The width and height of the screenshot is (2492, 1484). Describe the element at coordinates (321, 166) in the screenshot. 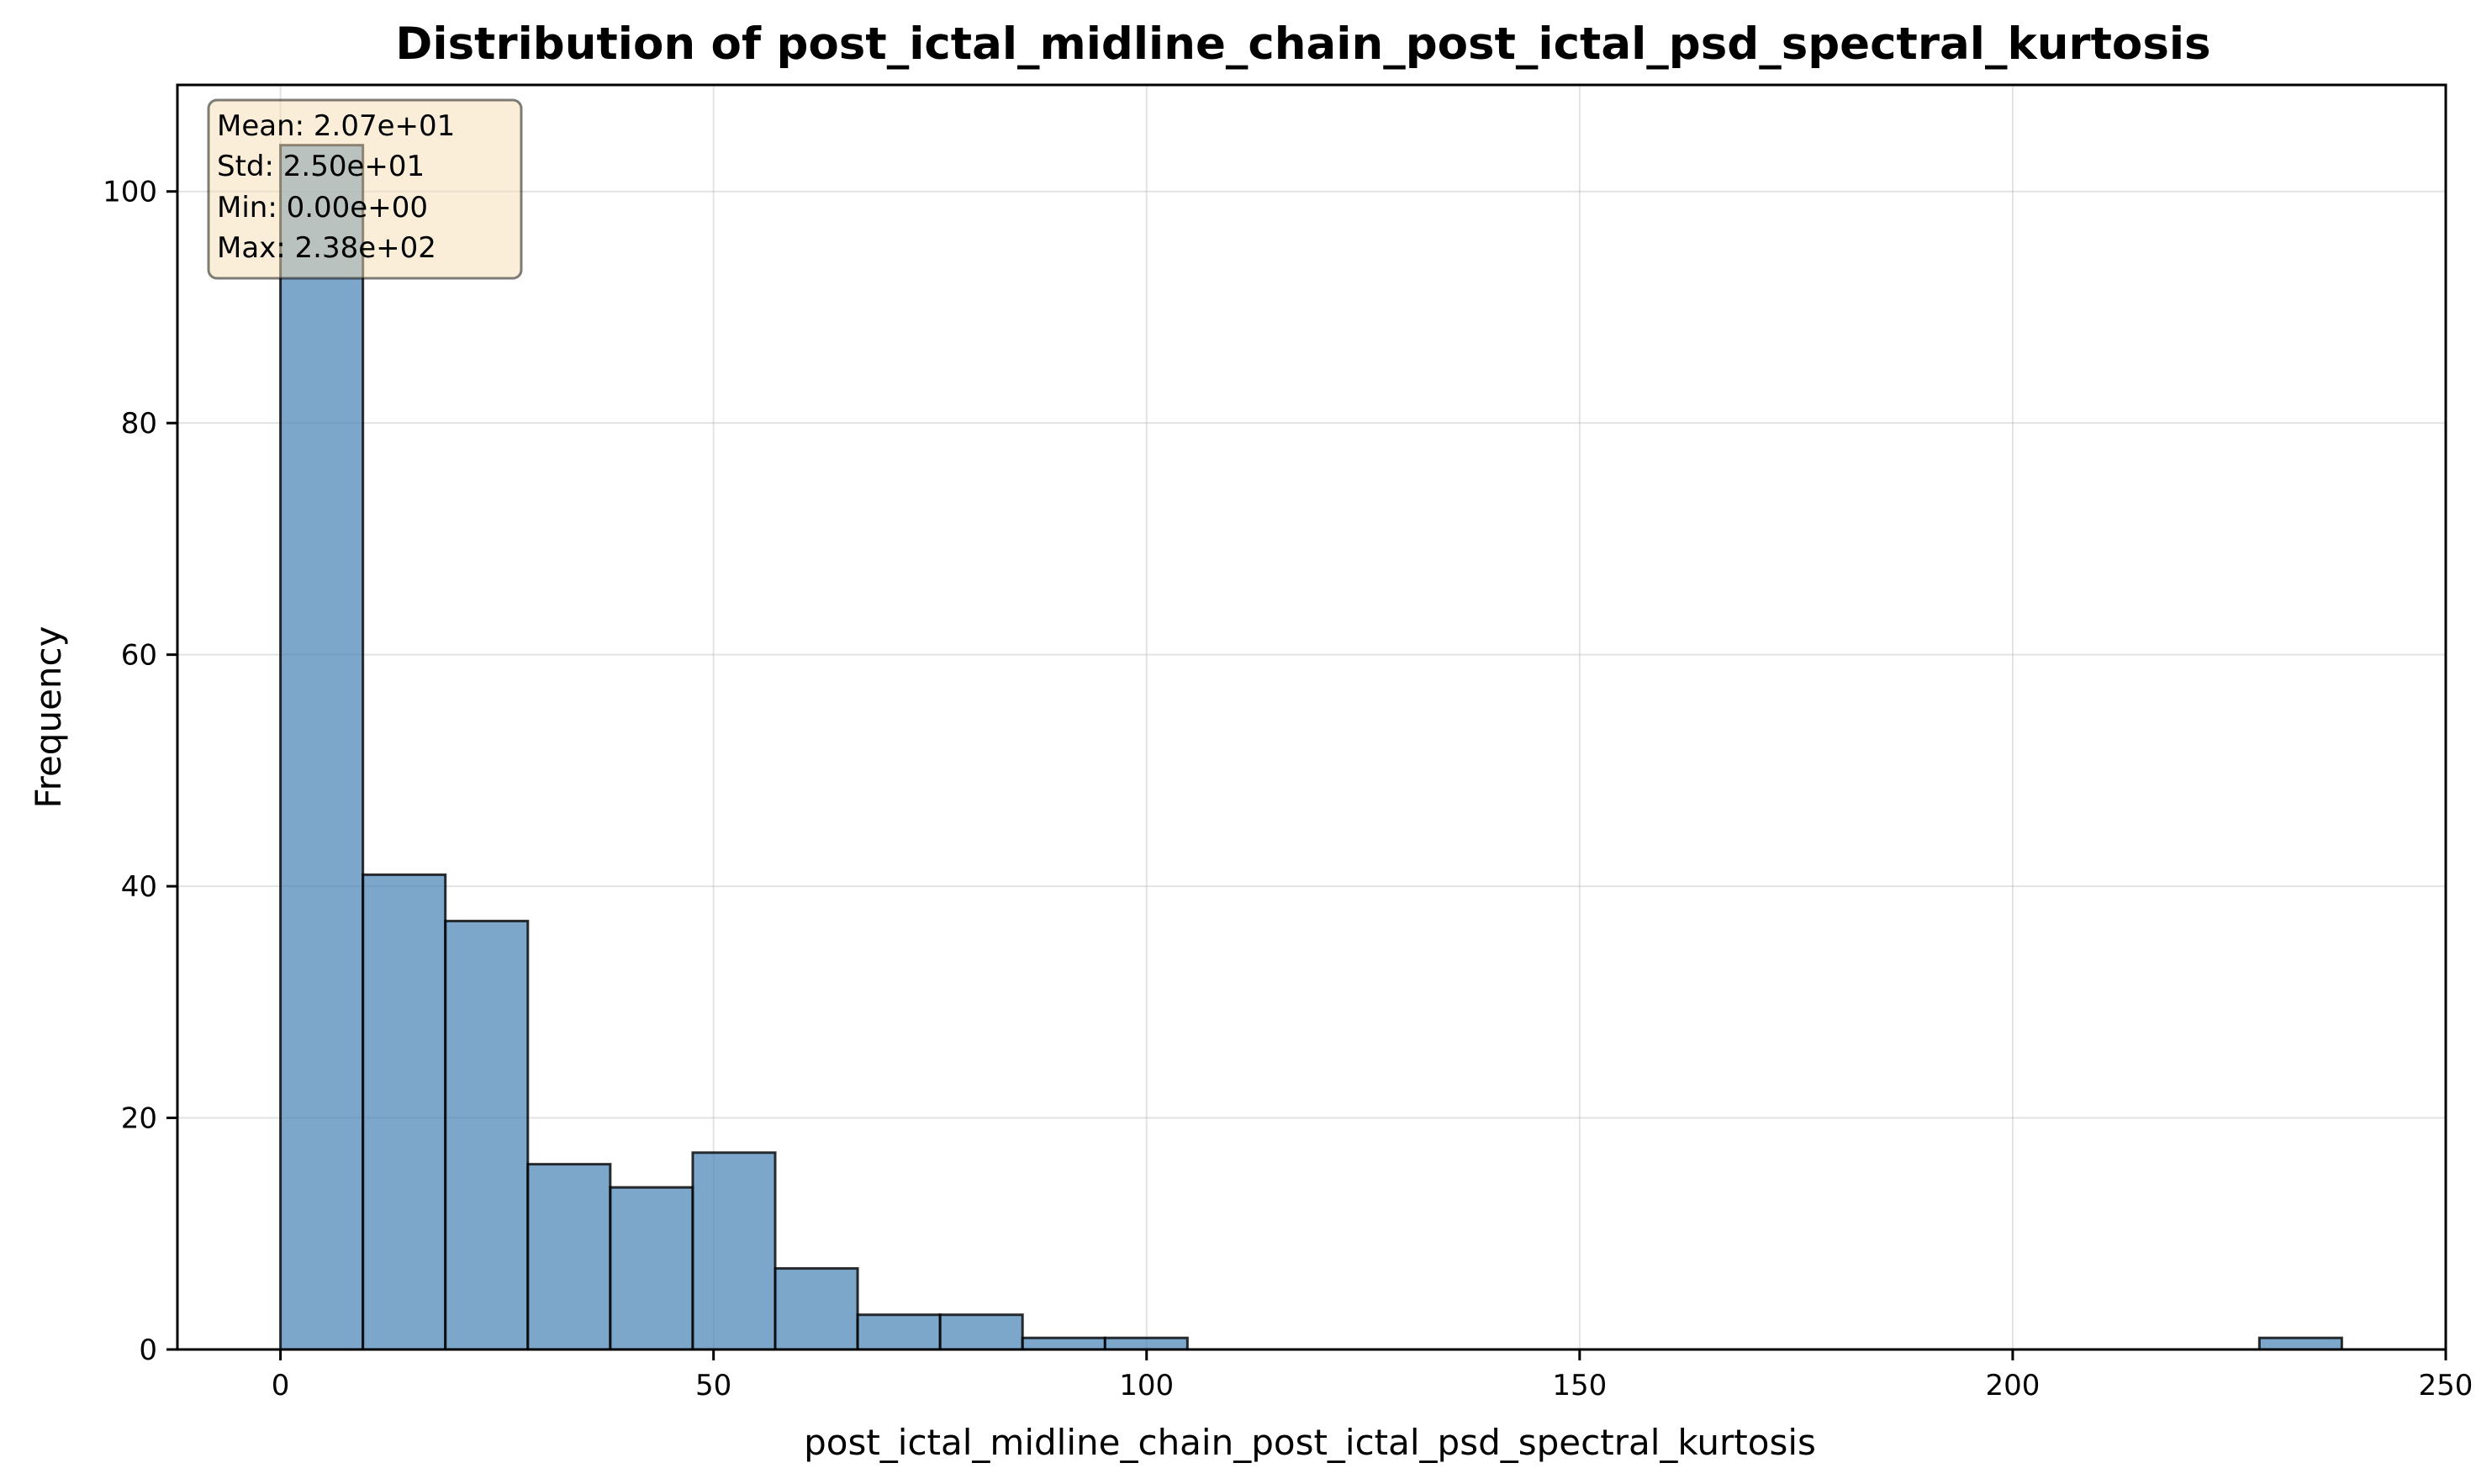

I see `stats-std: Std: 2.50e+01` at that location.